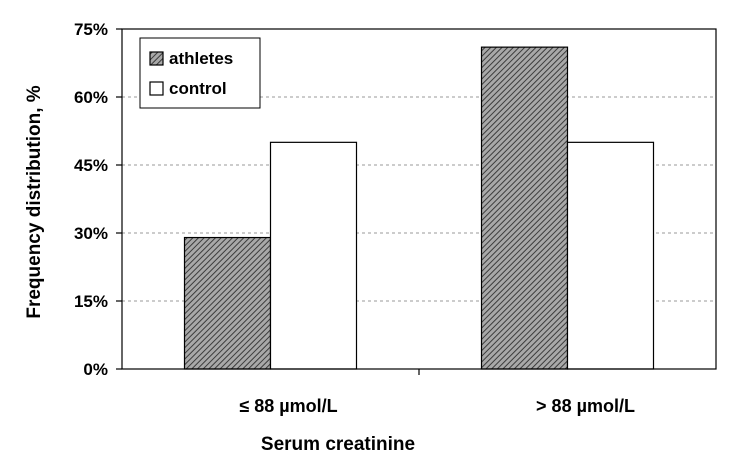  Describe the element at coordinates (156, 88) in the screenshot. I see `legend-swatch-control` at that location.